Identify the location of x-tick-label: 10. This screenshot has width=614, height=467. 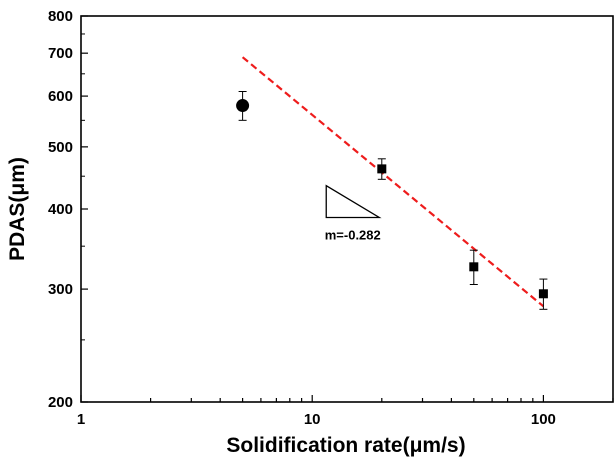
(312, 419).